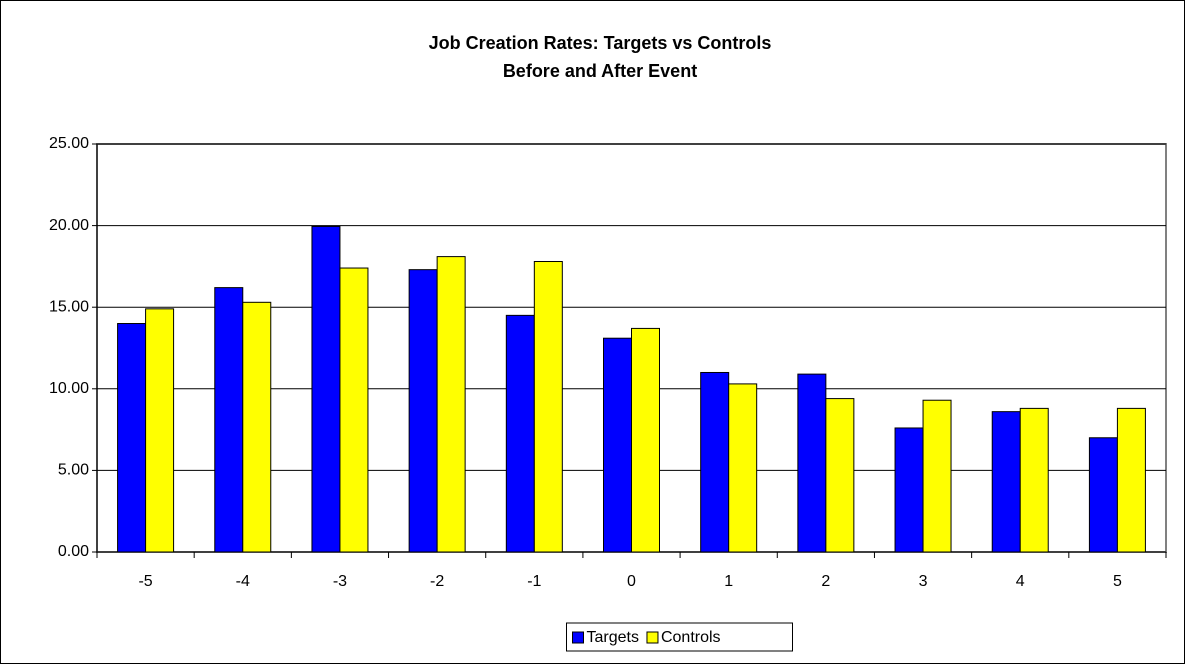 The image size is (1185, 664). What do you see at coordinates (243, 581) in the screenshot?
I see `x-tick-label: -4` at bounding box center [243, 581].